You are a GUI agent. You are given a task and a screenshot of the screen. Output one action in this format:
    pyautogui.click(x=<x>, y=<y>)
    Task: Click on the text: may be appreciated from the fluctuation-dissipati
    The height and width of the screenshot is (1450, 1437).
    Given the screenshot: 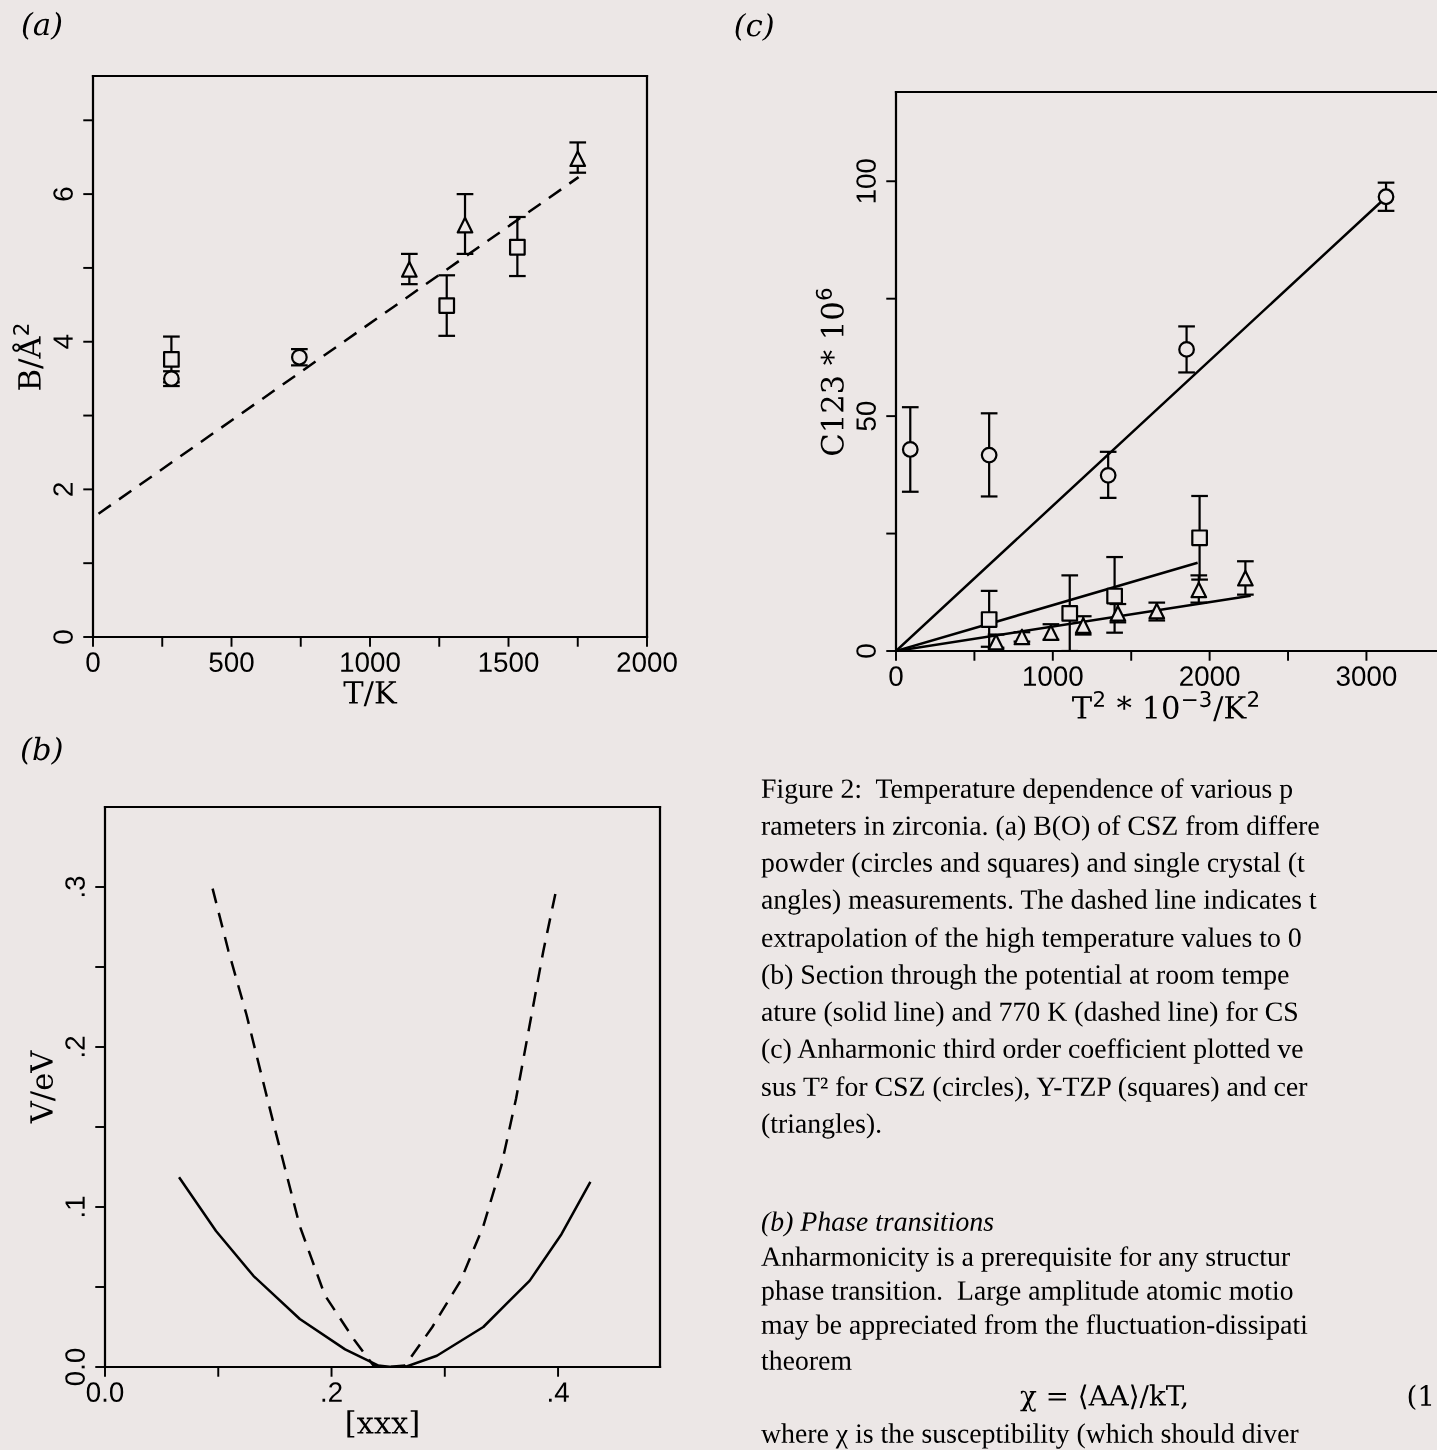 What is the action you would take?
    pyautogui.click(x=1034, y=1327)
    